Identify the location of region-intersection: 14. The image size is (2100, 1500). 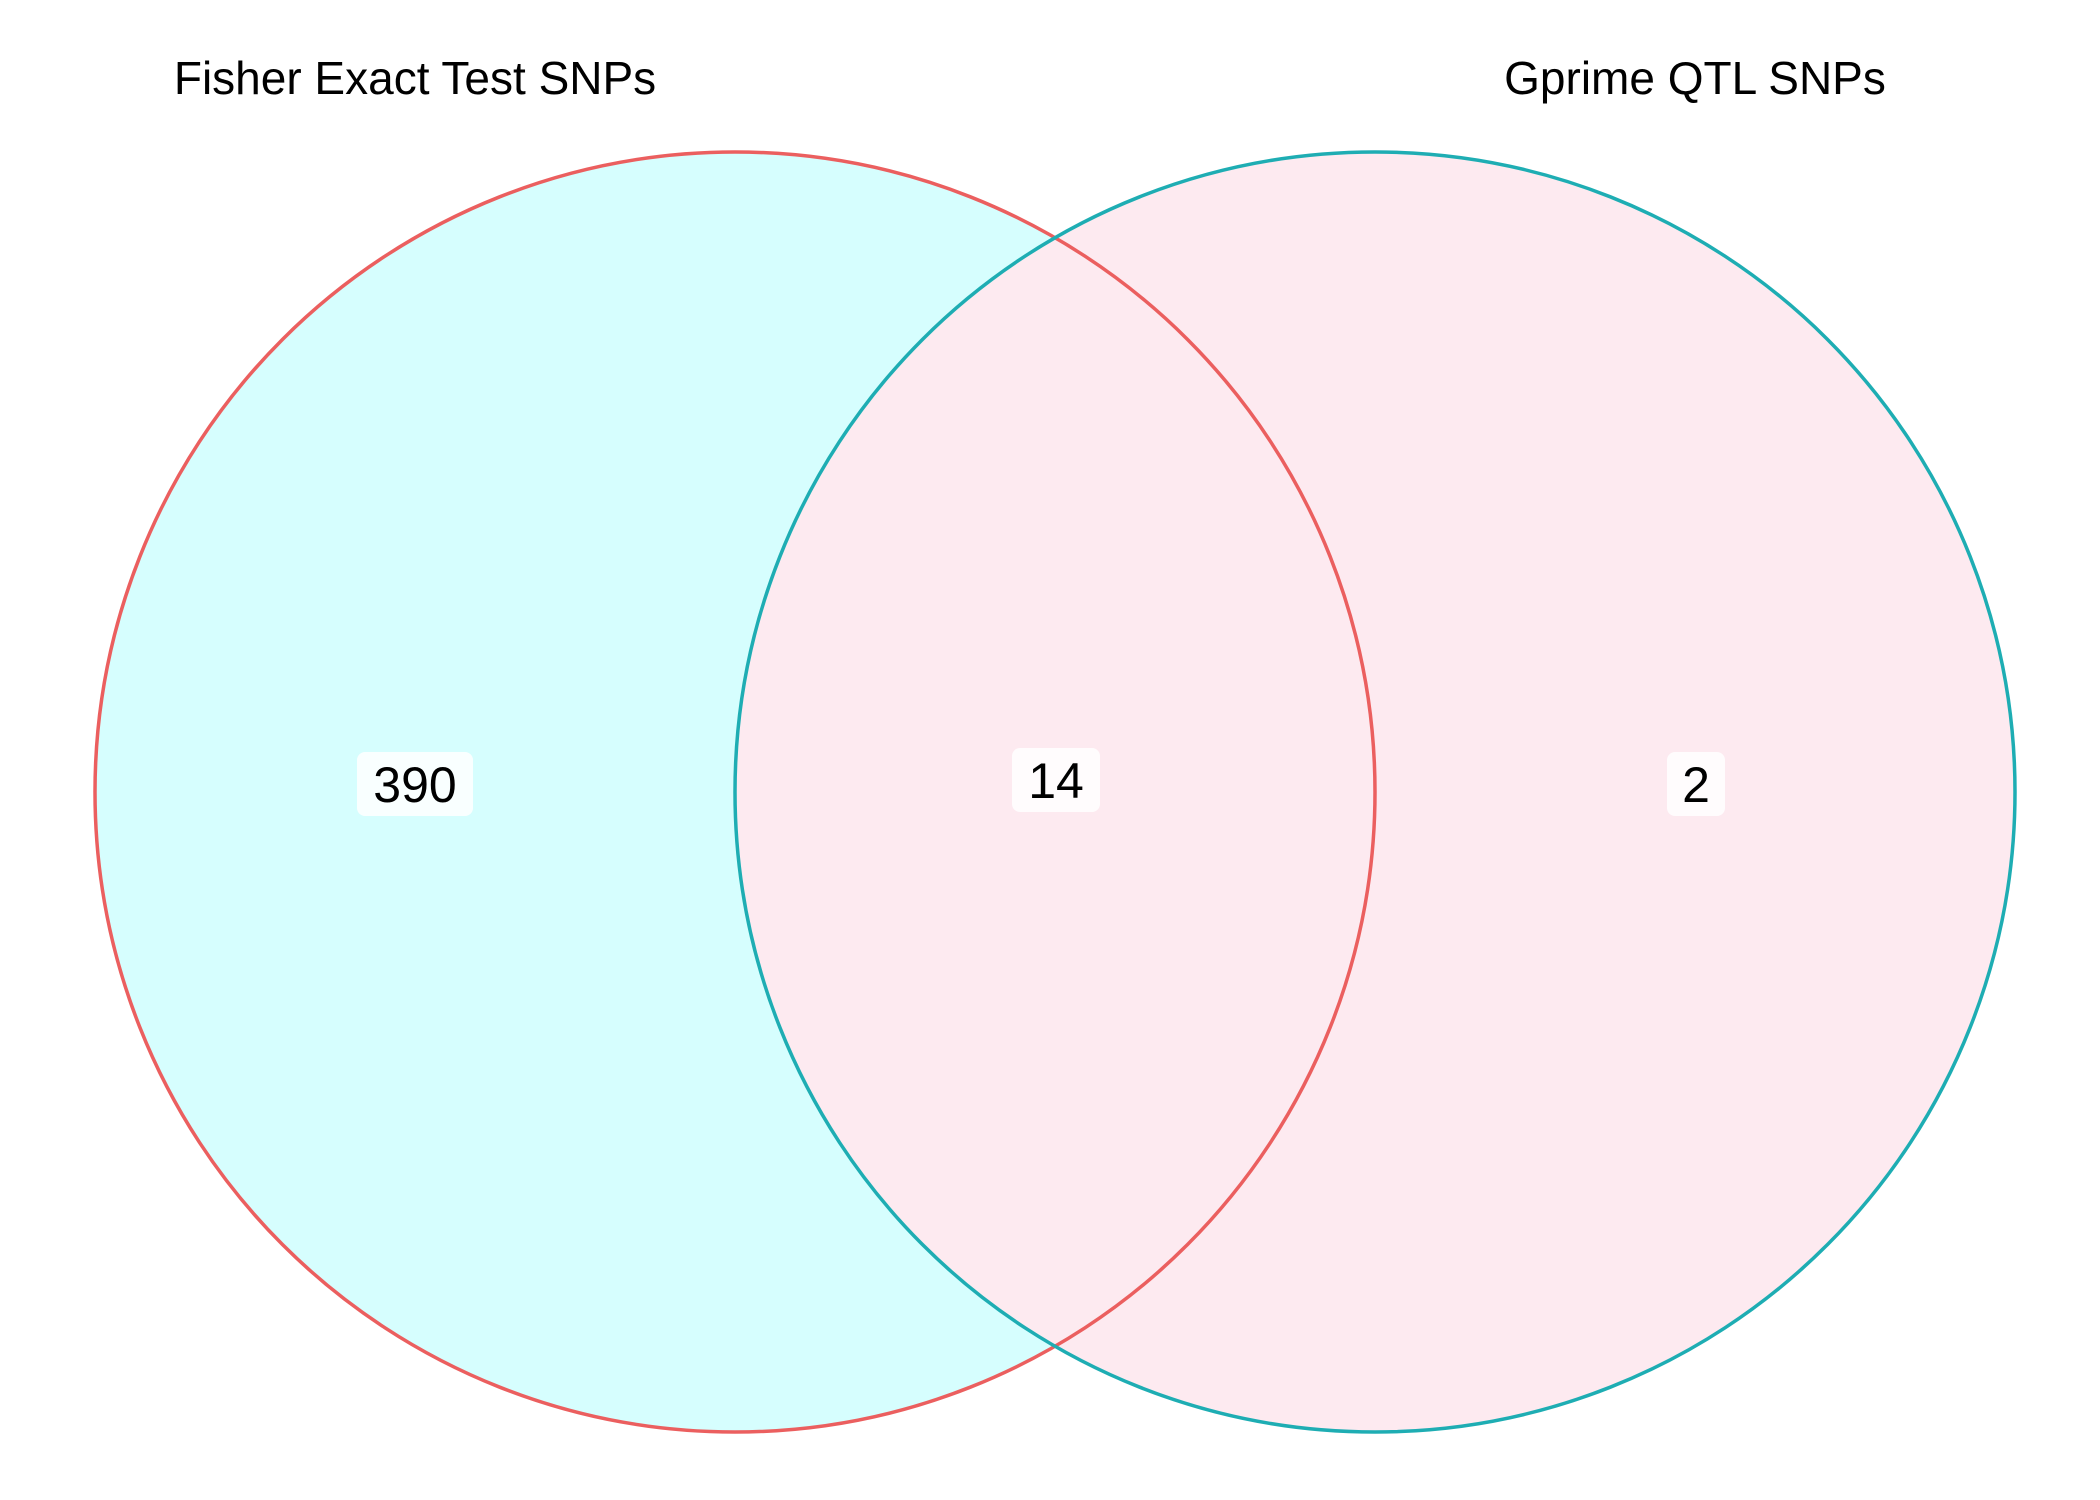
(1056, 780).